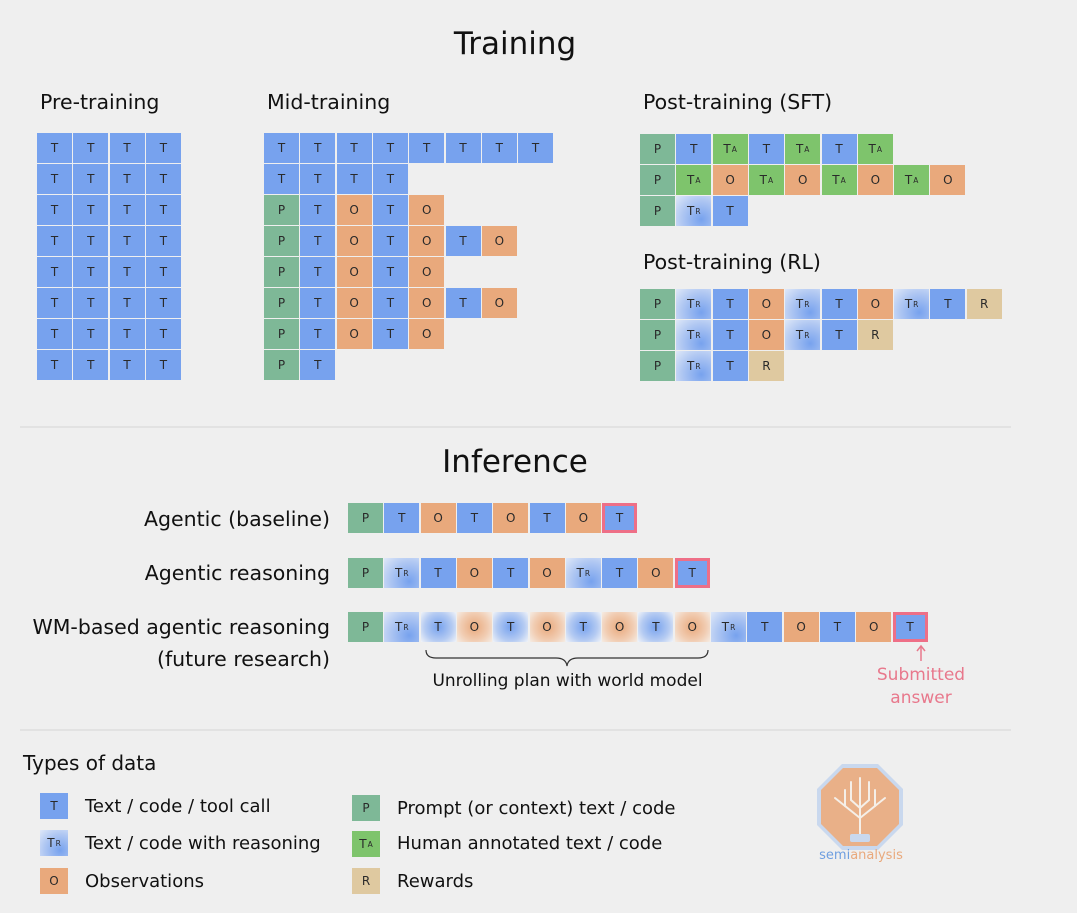 The image size is (1077, 913). I want to click on wm-agentic-label: WM-based agentic reasoning, so click(181, 627).